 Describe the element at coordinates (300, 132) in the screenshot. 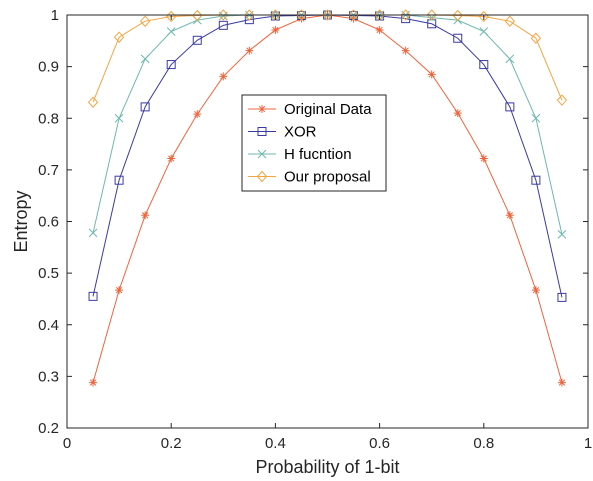

I see `legend-label: XOR` at that location.